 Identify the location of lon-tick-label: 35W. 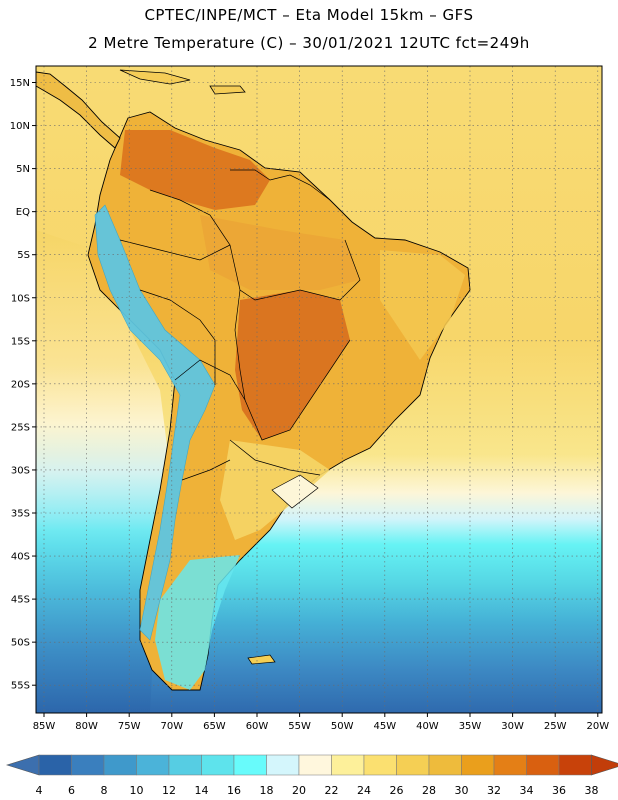
(470, 726).